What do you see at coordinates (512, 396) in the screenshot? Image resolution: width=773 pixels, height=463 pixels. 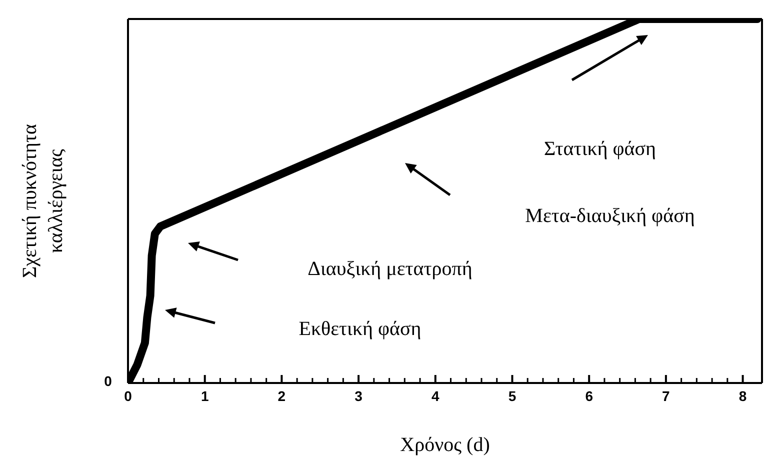 I see `x-tick-label: 5` at bounding box center [512, 396].